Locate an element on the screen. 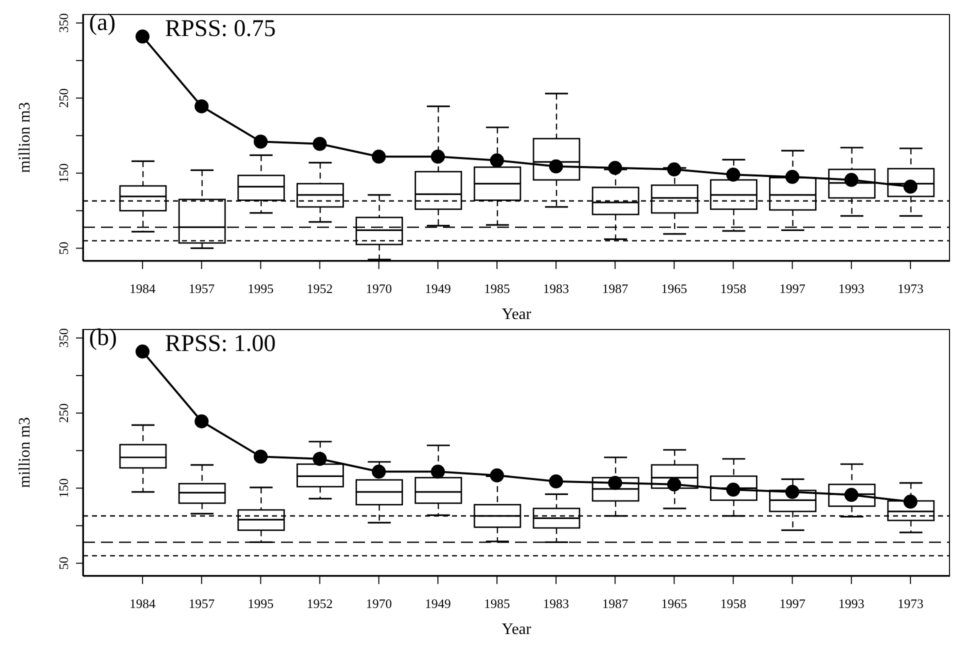 The image size is (964, 647). annotation: (a) is located at coordinates (102, 23).